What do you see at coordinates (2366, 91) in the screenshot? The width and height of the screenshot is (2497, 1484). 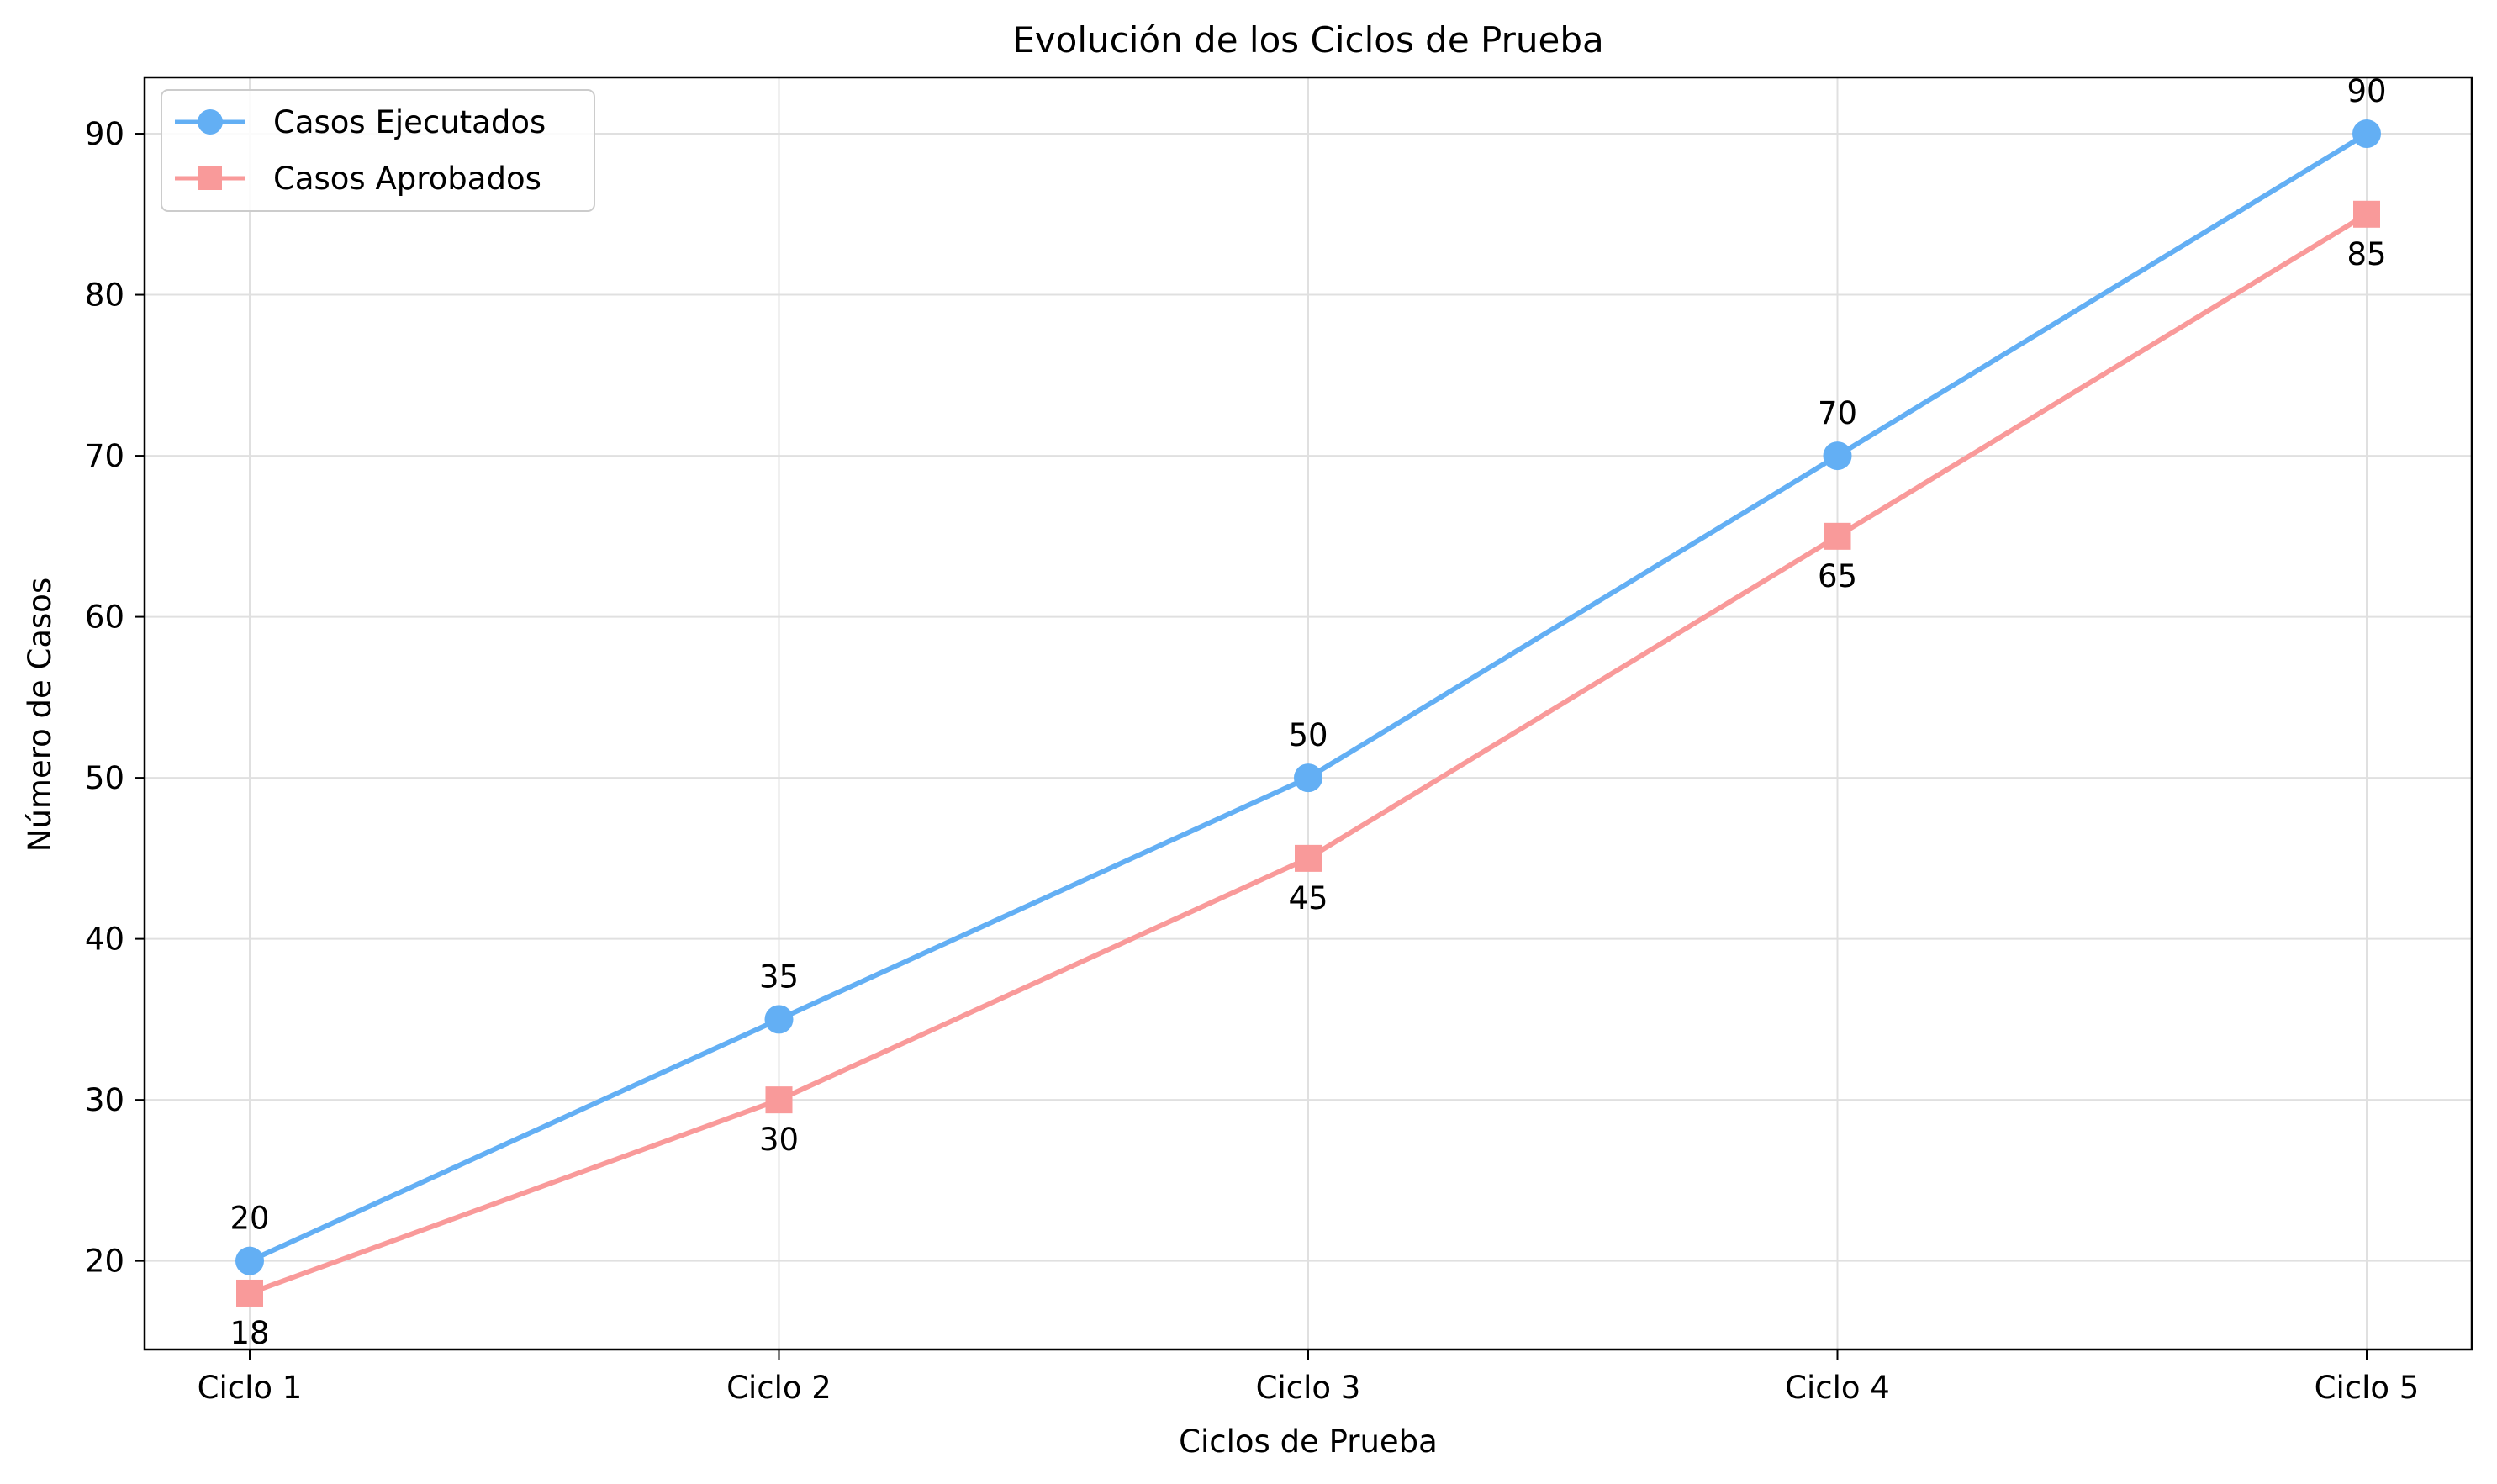 I see `data-label: 90` at bounding box center [2366, 91].